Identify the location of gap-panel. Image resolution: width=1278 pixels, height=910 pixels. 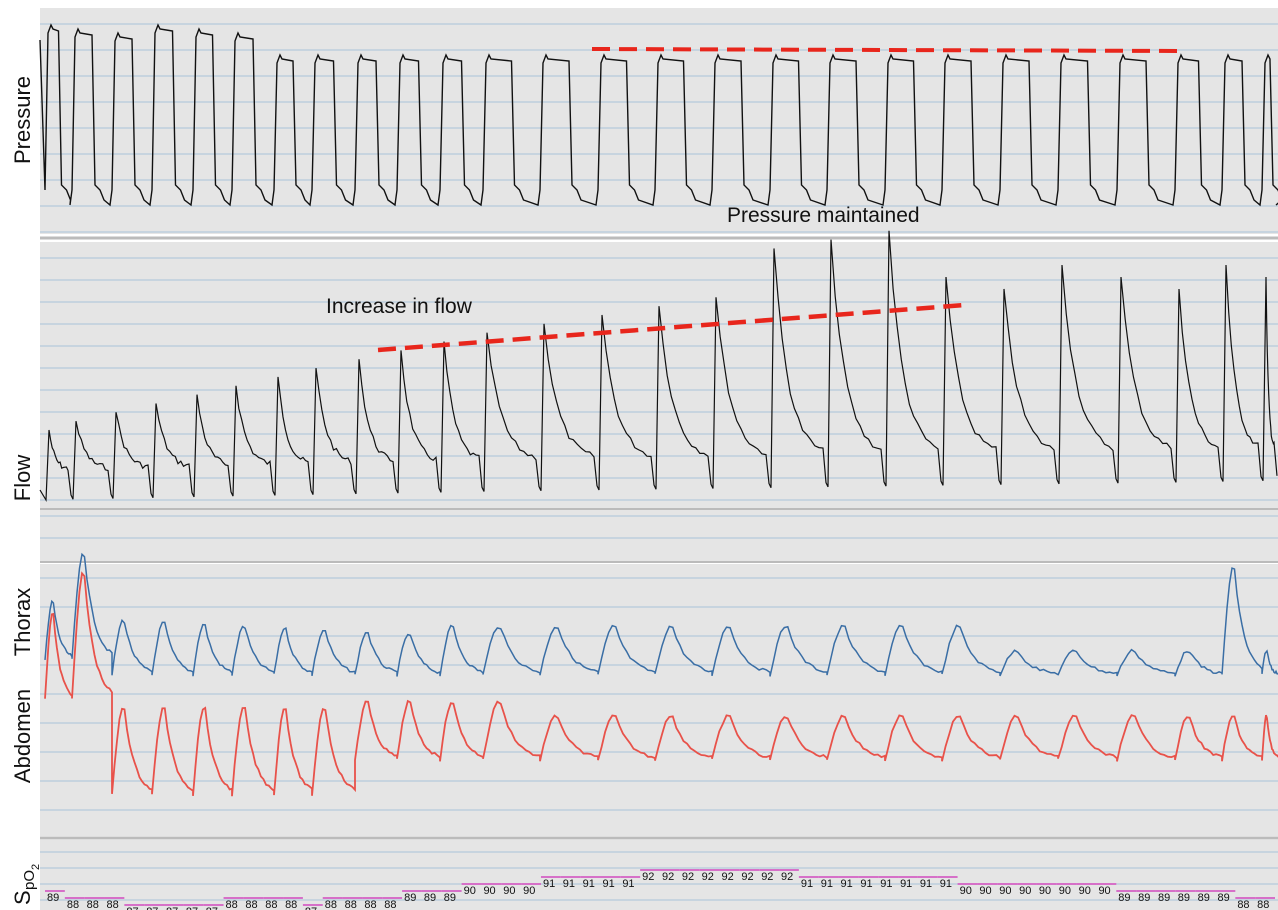
(659, 536).